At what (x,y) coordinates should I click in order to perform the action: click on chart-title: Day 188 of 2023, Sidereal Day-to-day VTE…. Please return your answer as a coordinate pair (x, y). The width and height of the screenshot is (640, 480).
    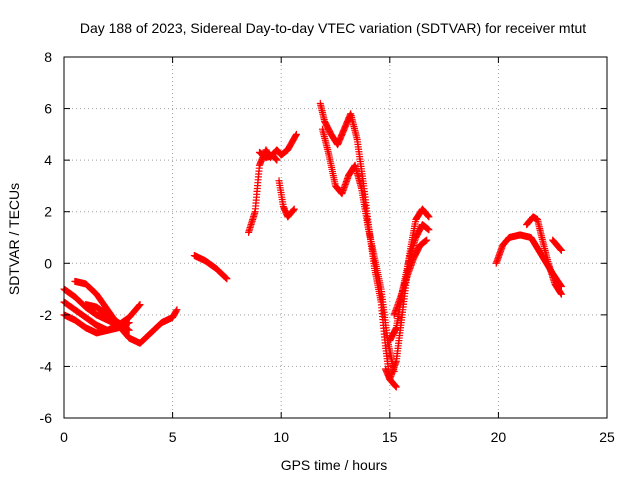
    Looking at the image, I should click on (333, 28).